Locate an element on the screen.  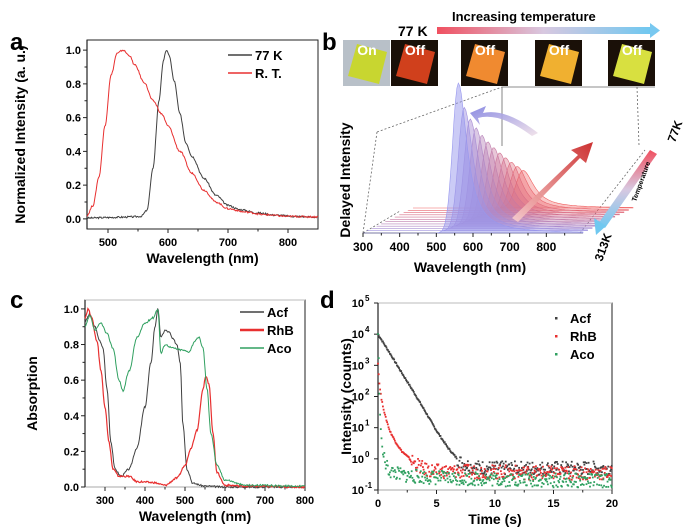
photo-film is located at coordinates (559, 64).